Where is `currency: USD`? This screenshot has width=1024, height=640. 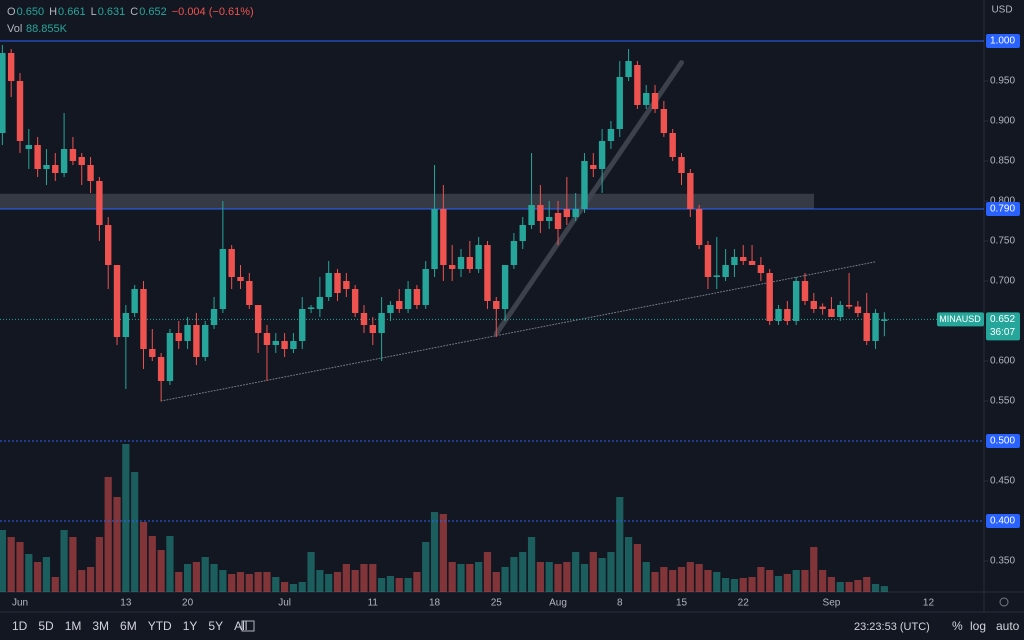
currency: USD is located at coordinates (1001, 10).